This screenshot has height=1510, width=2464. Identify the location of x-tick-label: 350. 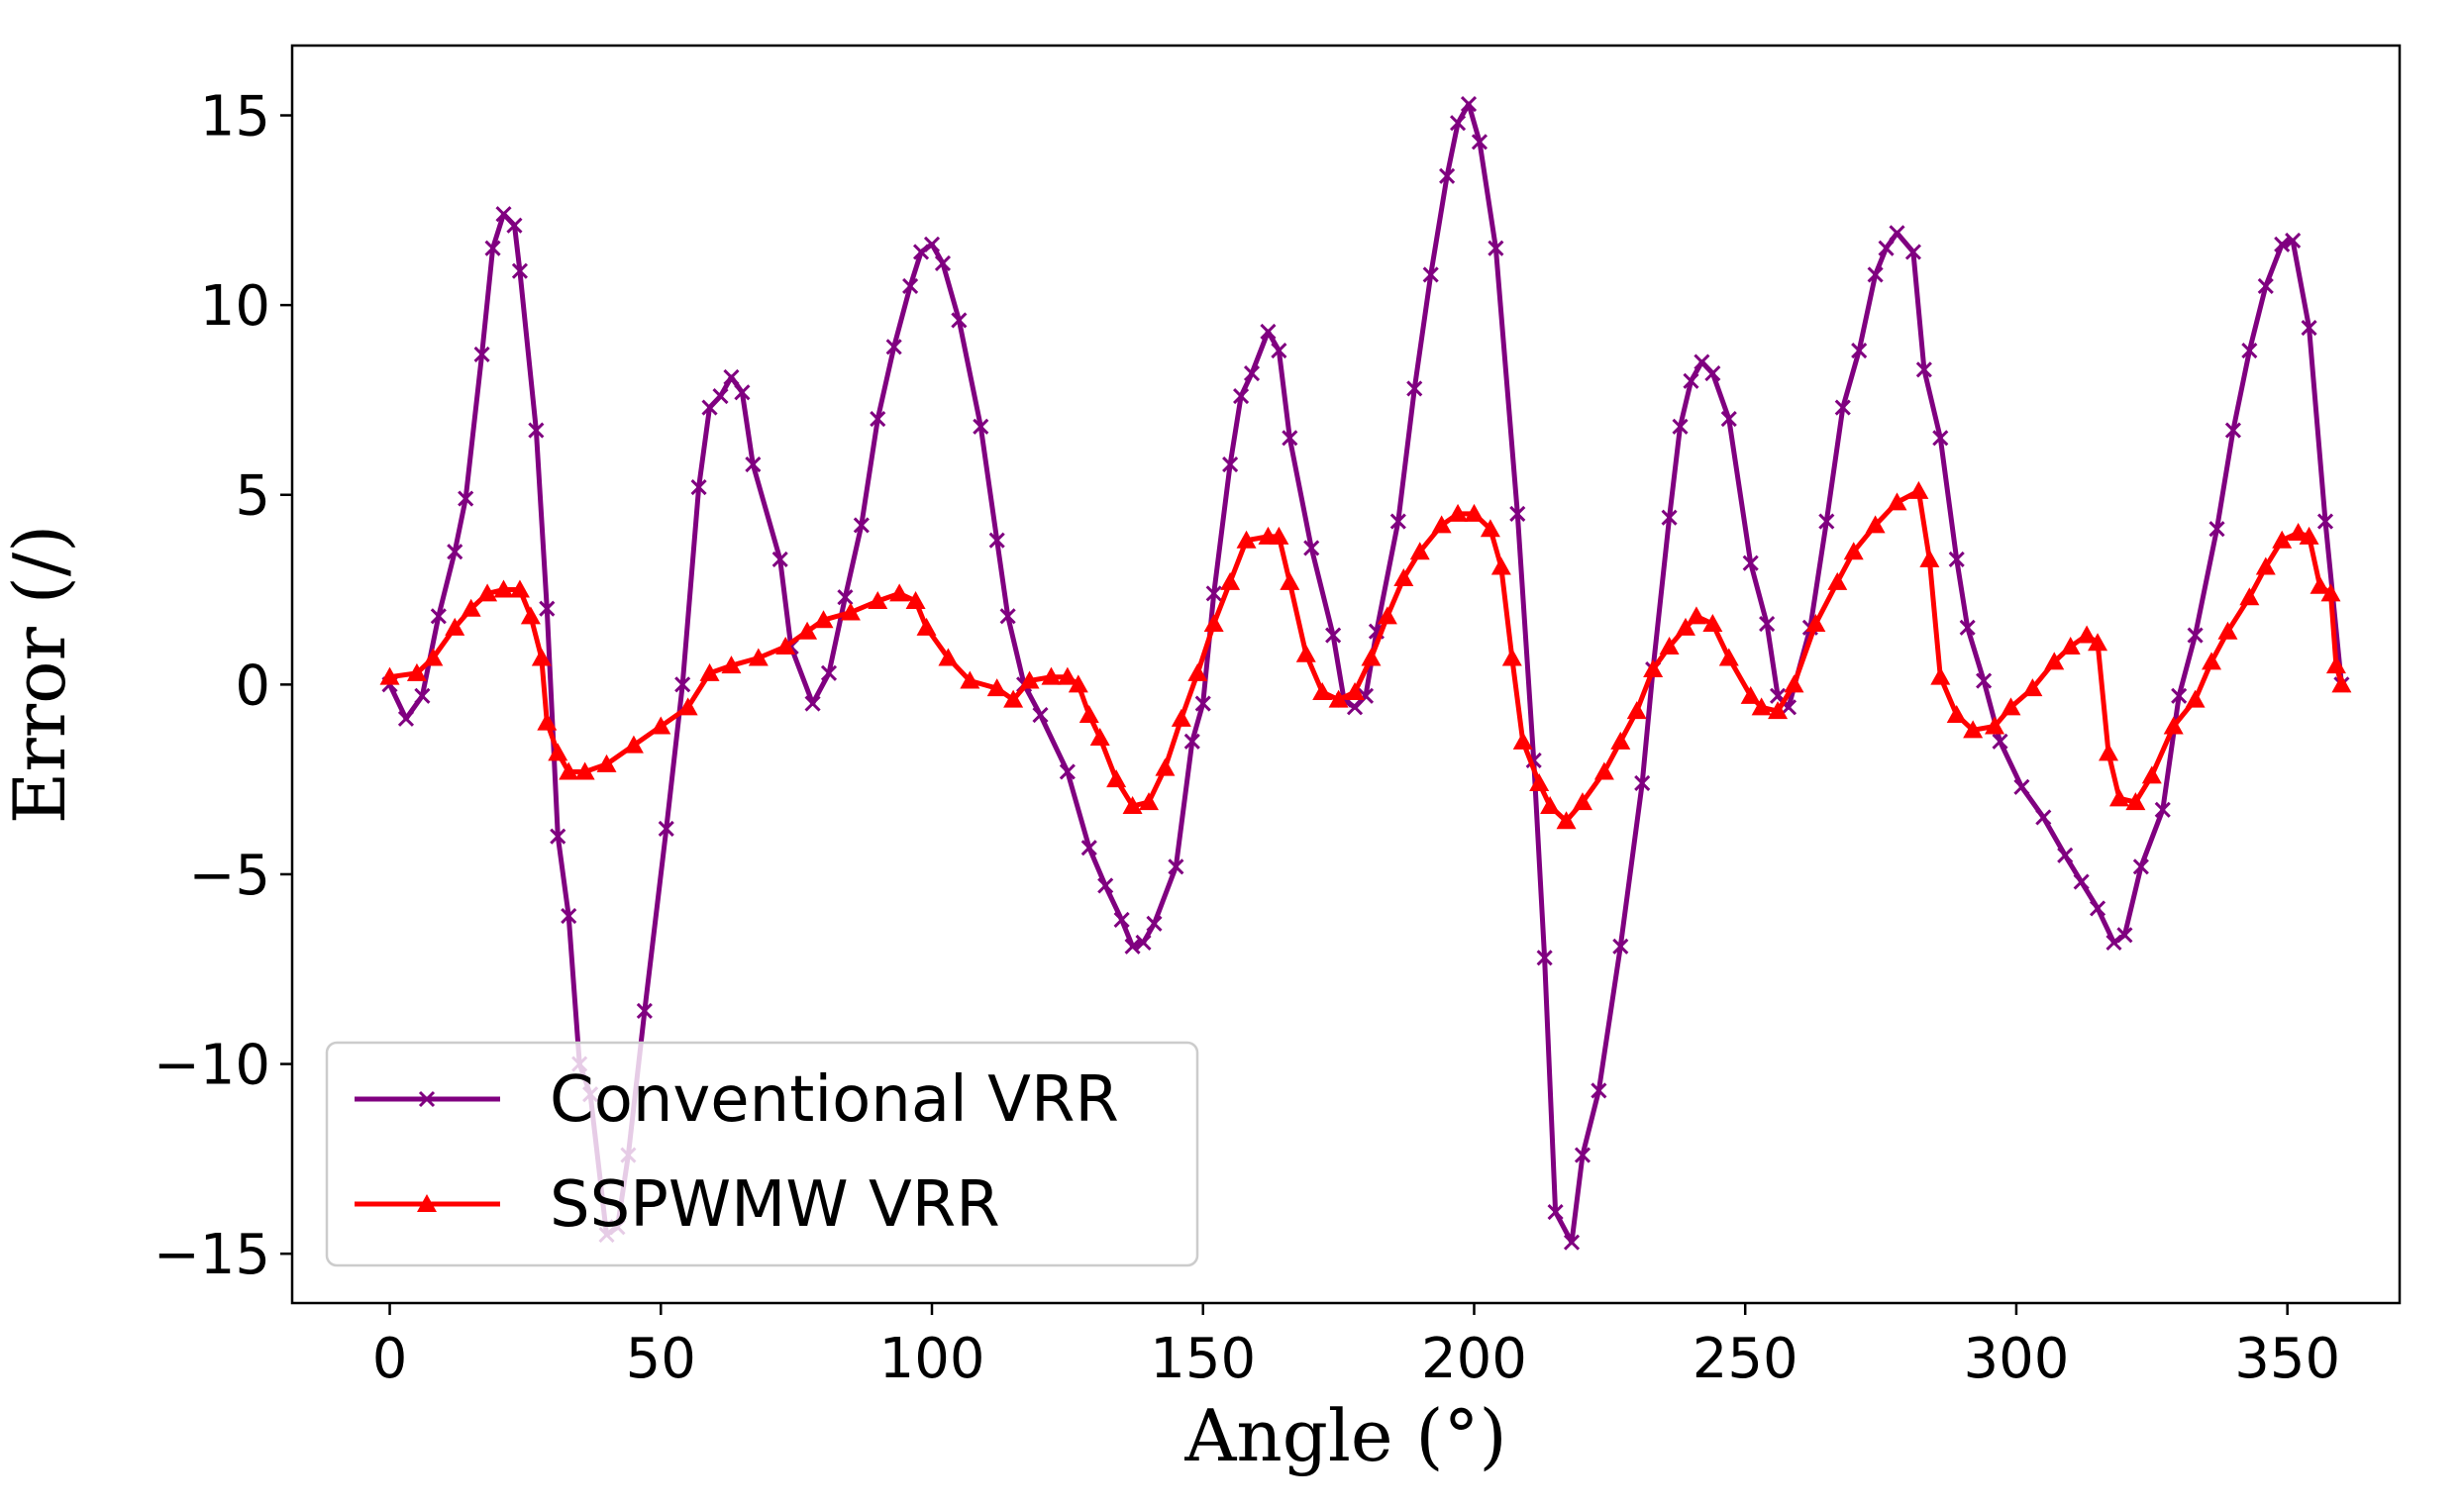
(2287, 1359).